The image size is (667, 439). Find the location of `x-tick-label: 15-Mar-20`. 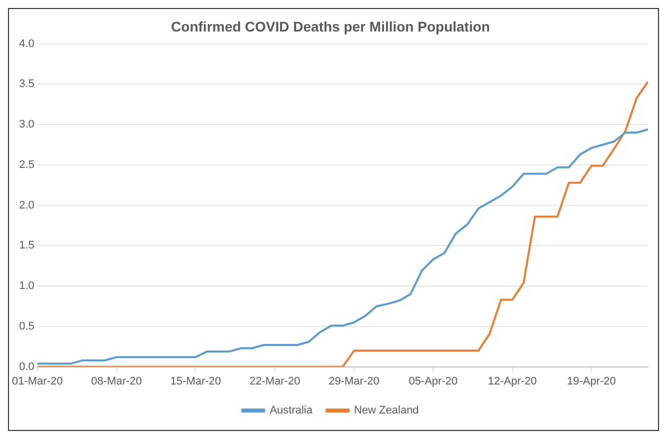

x-tick-label: 15-Mar-20 is located at coordinates (196, 381).